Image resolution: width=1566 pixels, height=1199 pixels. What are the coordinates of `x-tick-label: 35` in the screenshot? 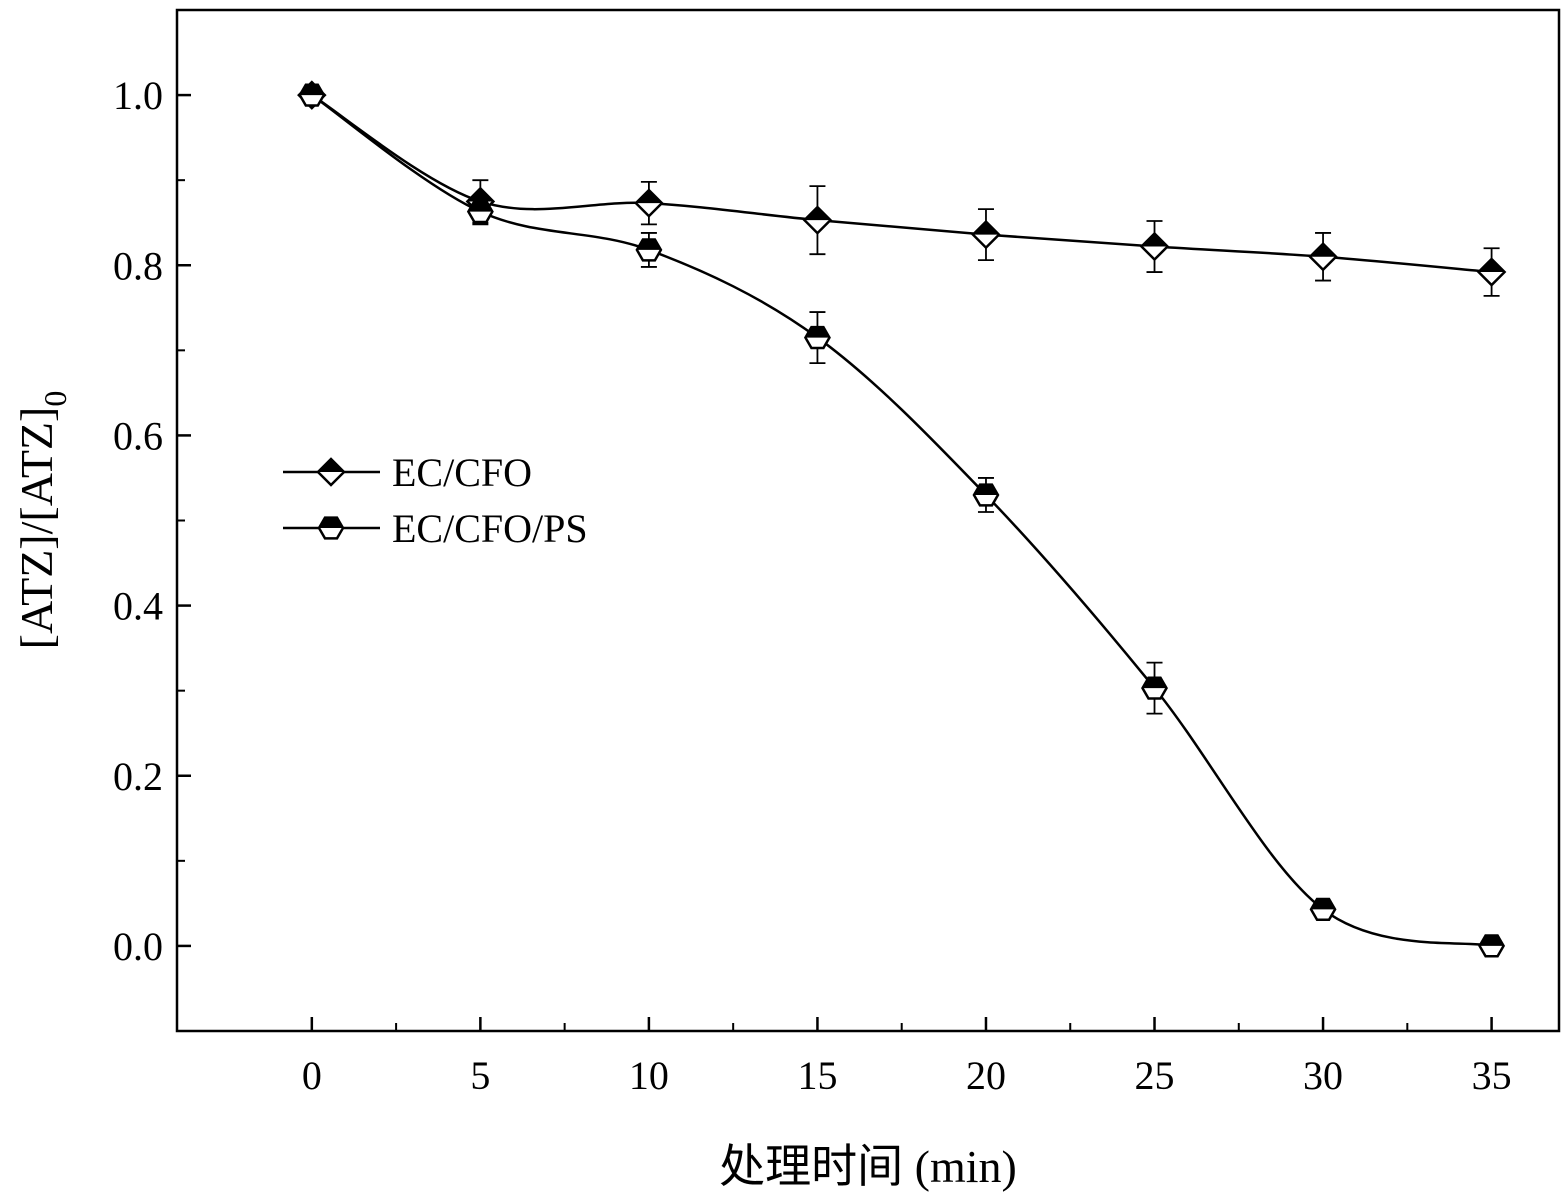 It's located at (1492, 1075).